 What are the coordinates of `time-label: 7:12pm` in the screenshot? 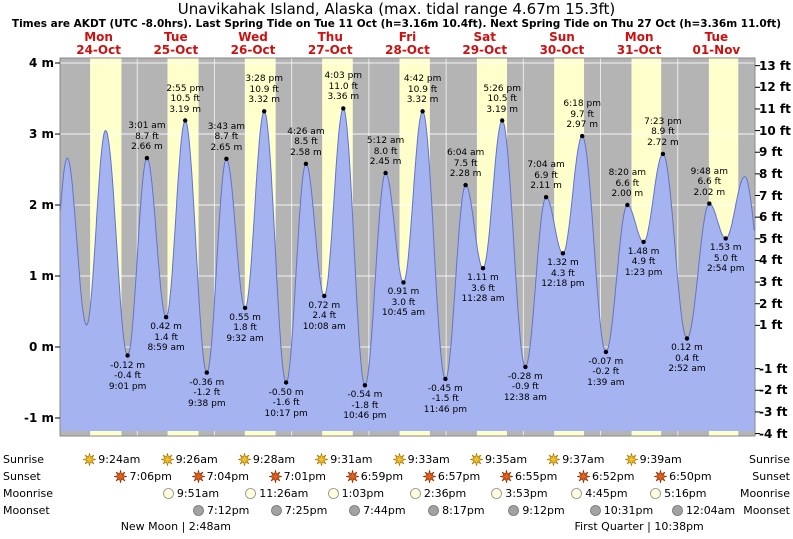 It's located at (228, 510).